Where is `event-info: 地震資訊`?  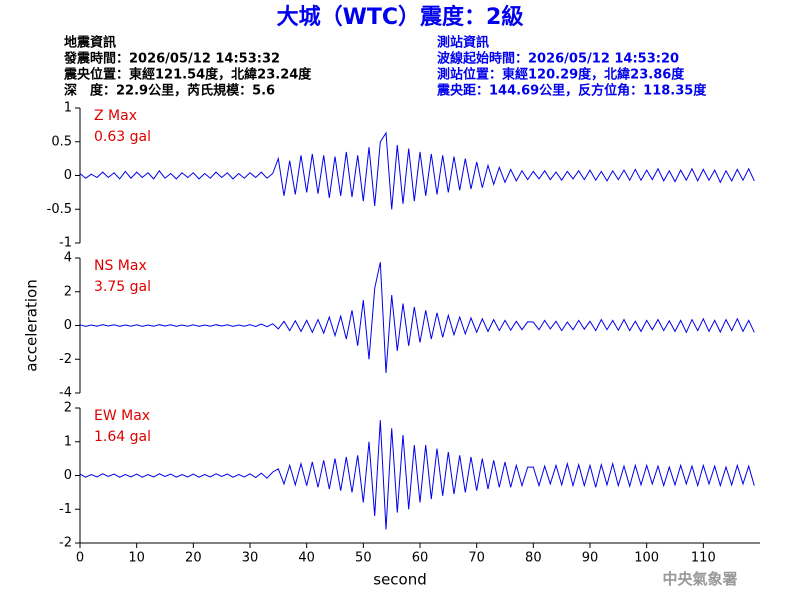 event-info: 地震資訊 is located at coordinates (90, 43).